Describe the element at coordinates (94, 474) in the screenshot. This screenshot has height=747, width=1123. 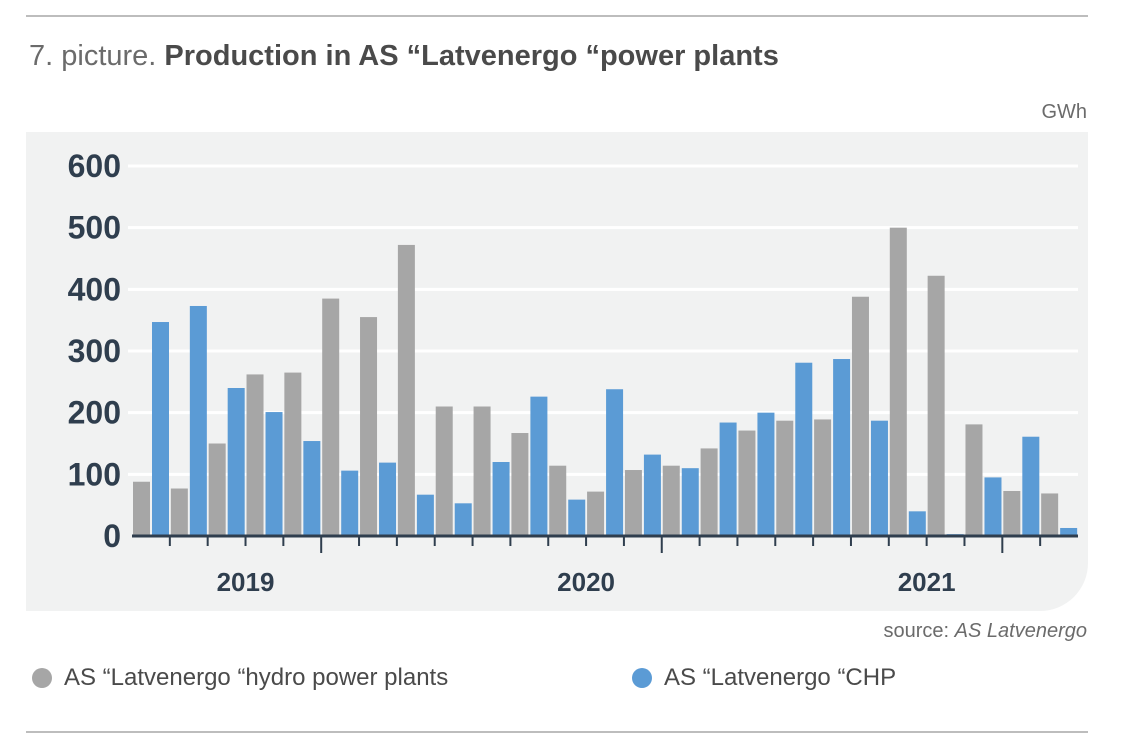
I see `y-tick-label: 100` at that location.